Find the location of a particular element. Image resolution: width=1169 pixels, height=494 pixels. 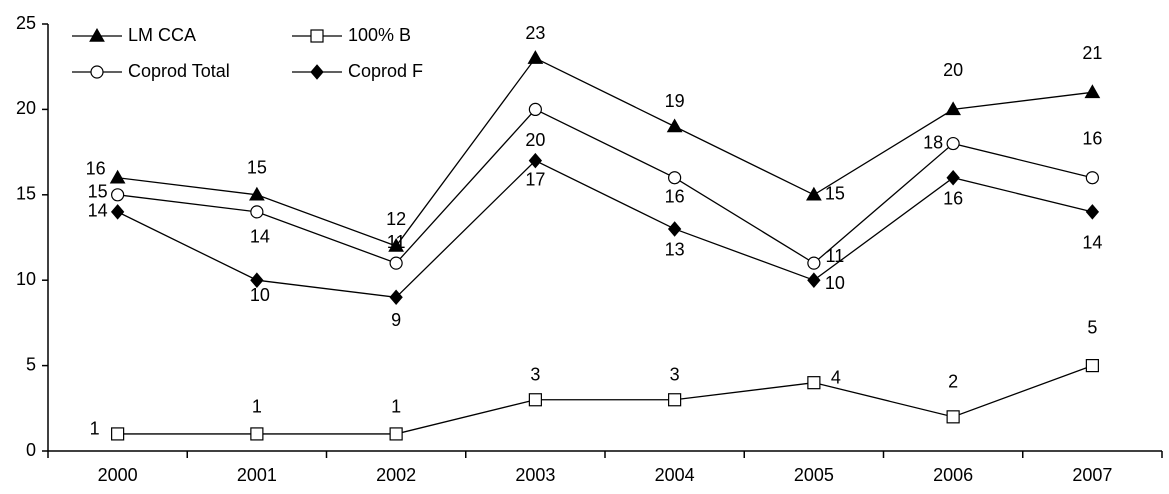

y-tick-label: 5 is located at coordinates (31, 364).